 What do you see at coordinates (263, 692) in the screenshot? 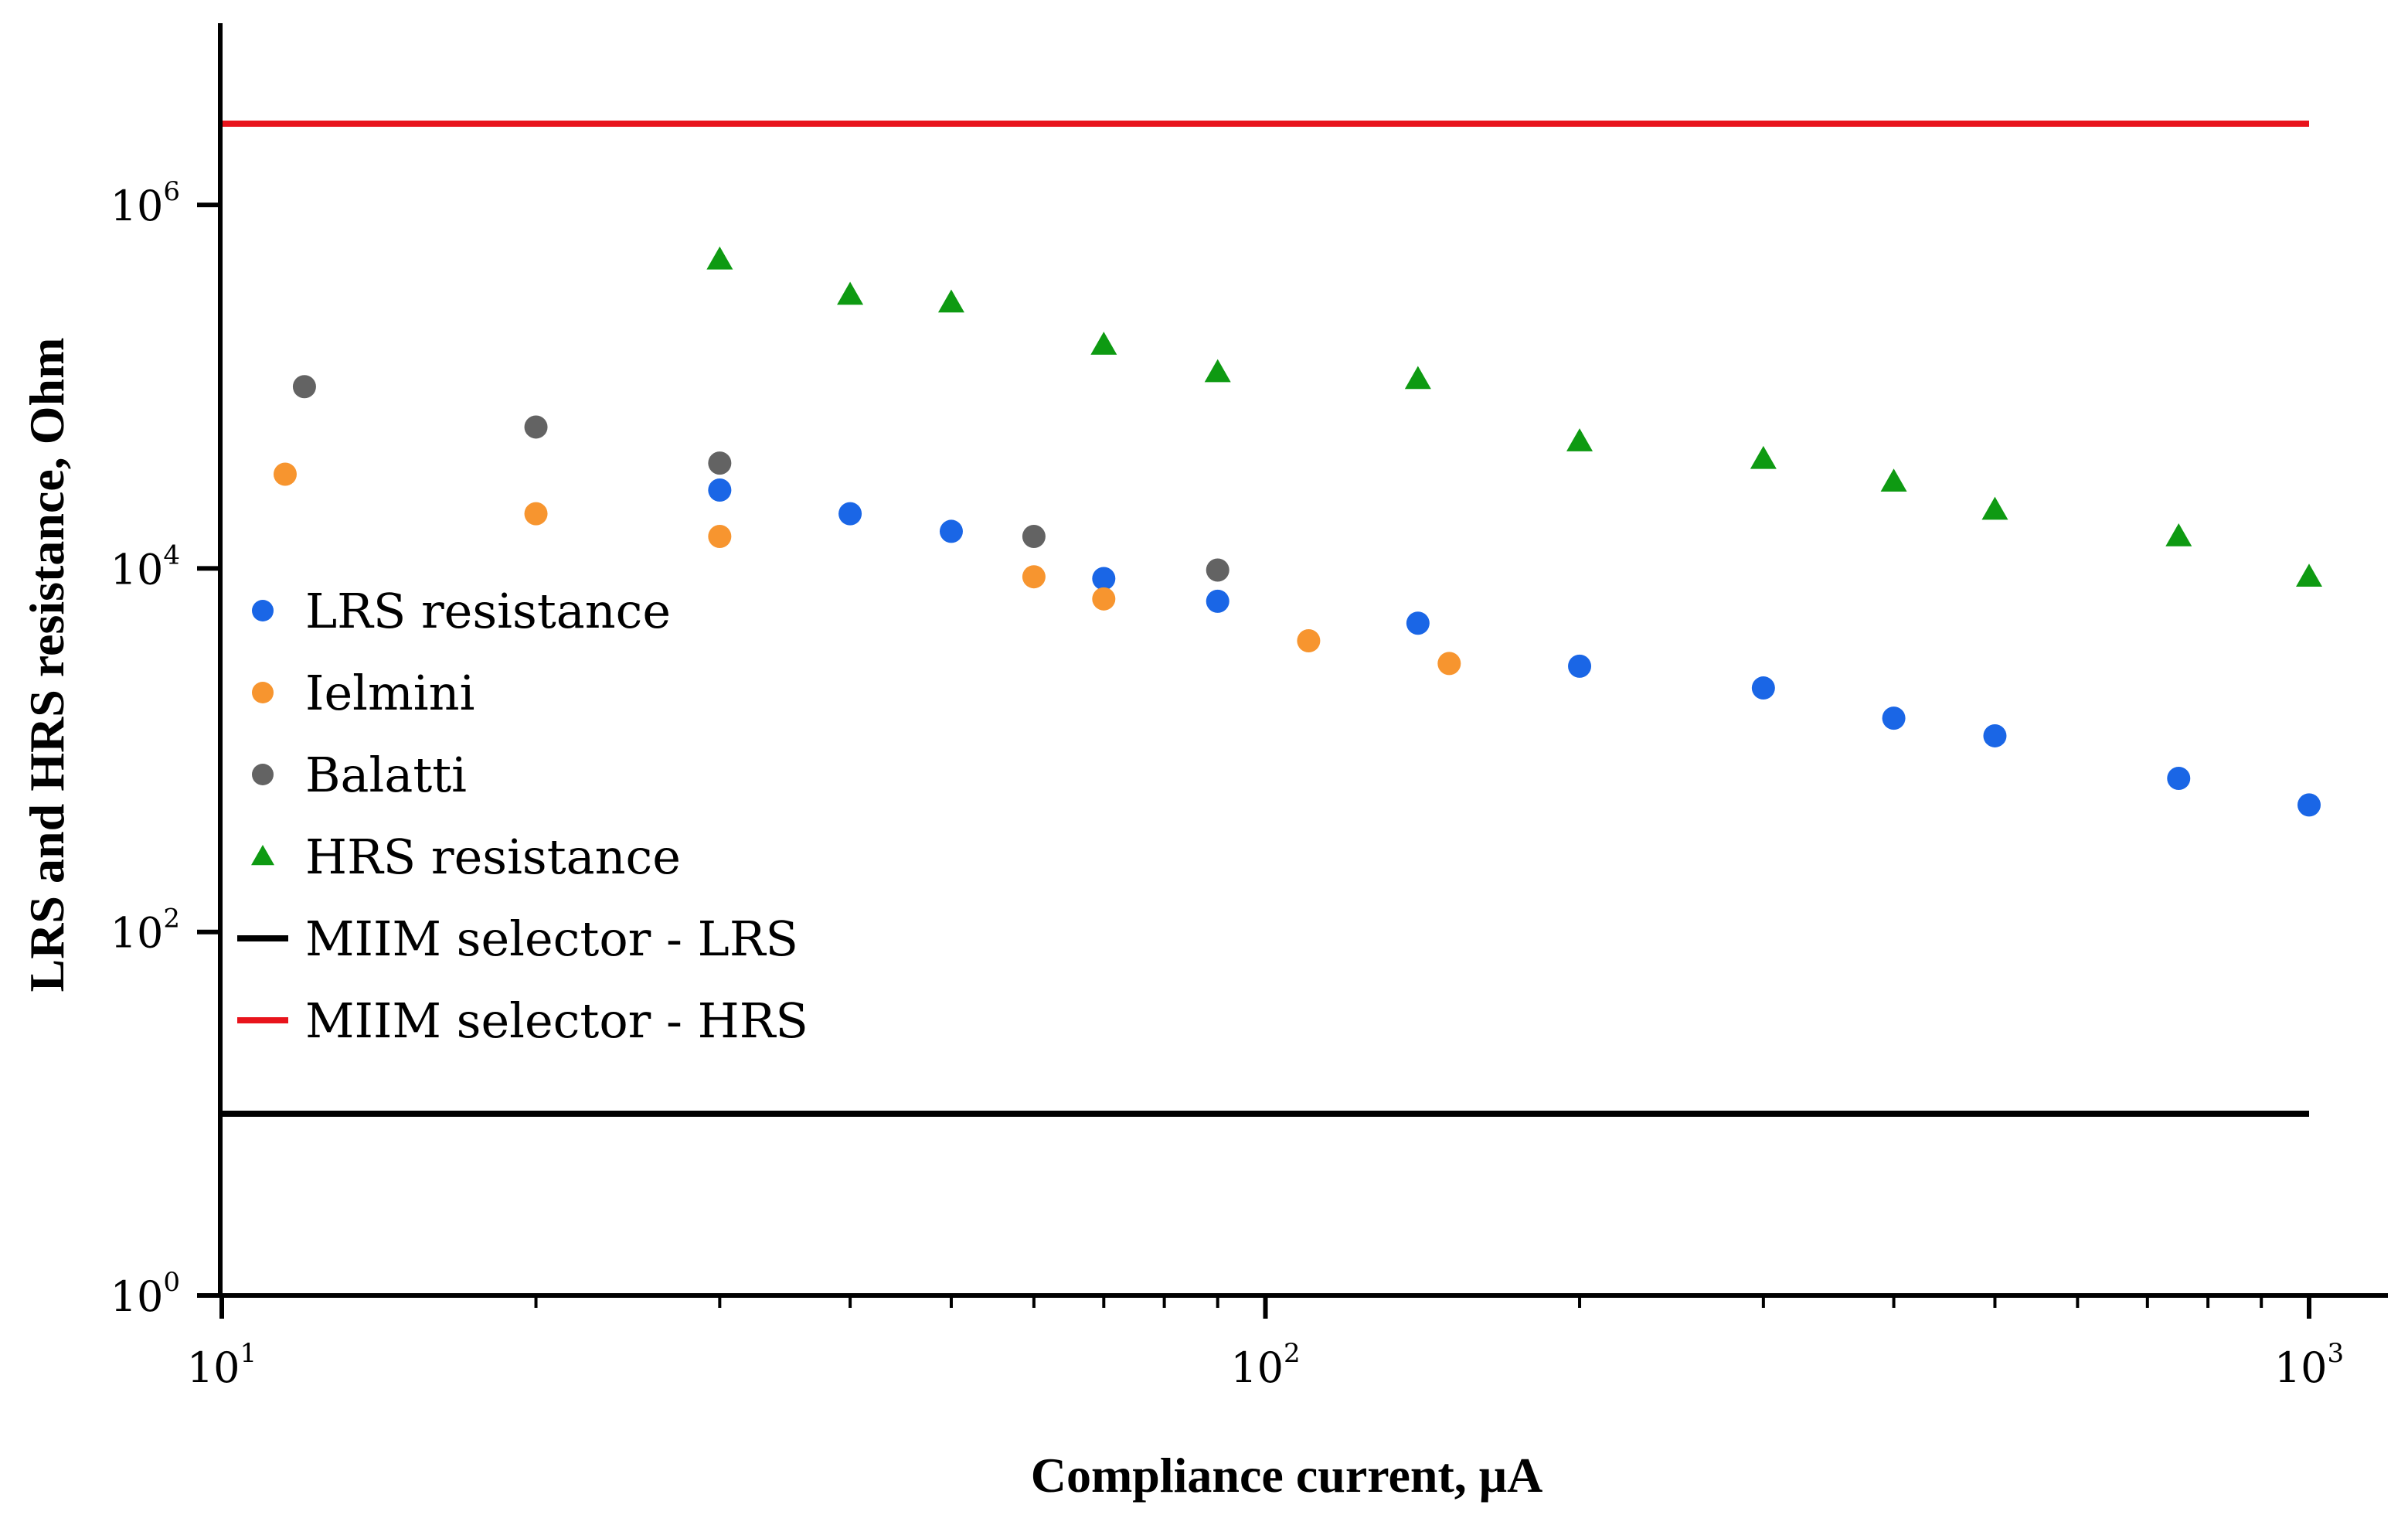
I see `legend-swatch-ielmini` at bounding box center [263, 692].